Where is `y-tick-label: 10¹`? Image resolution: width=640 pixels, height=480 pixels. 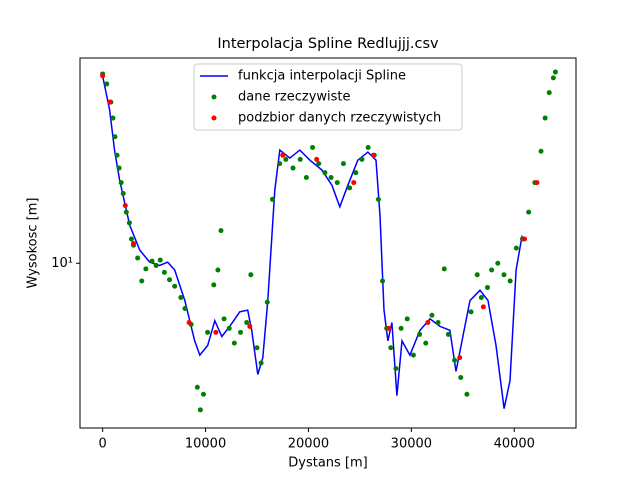 y-tick-label: 10¹ is located at coordinates (62, 263).